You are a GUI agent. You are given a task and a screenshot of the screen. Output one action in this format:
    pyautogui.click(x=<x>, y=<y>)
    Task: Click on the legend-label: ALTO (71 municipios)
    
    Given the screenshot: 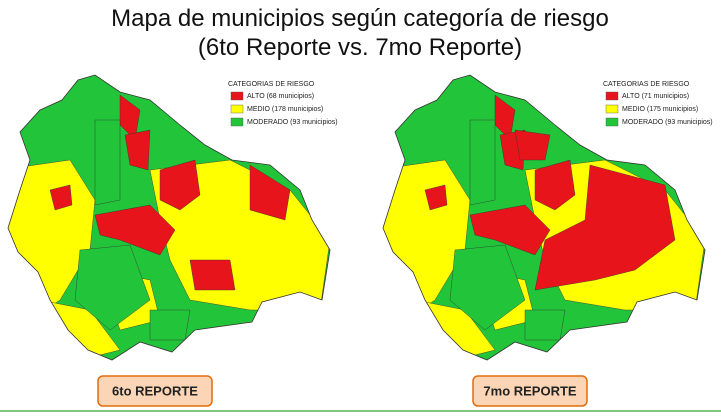 What is the action you would take?
    pyautogui.click(x=655, y=96)
    